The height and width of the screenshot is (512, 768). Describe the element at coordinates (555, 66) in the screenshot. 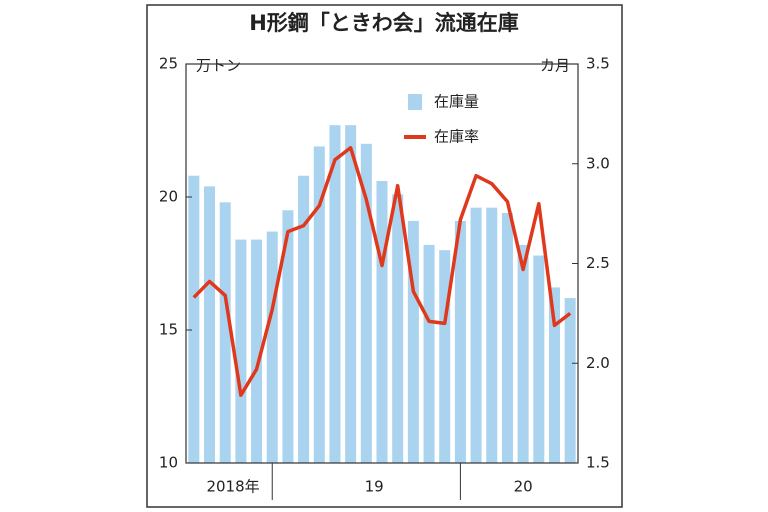

I see `y2-unit: カ月` at that location.